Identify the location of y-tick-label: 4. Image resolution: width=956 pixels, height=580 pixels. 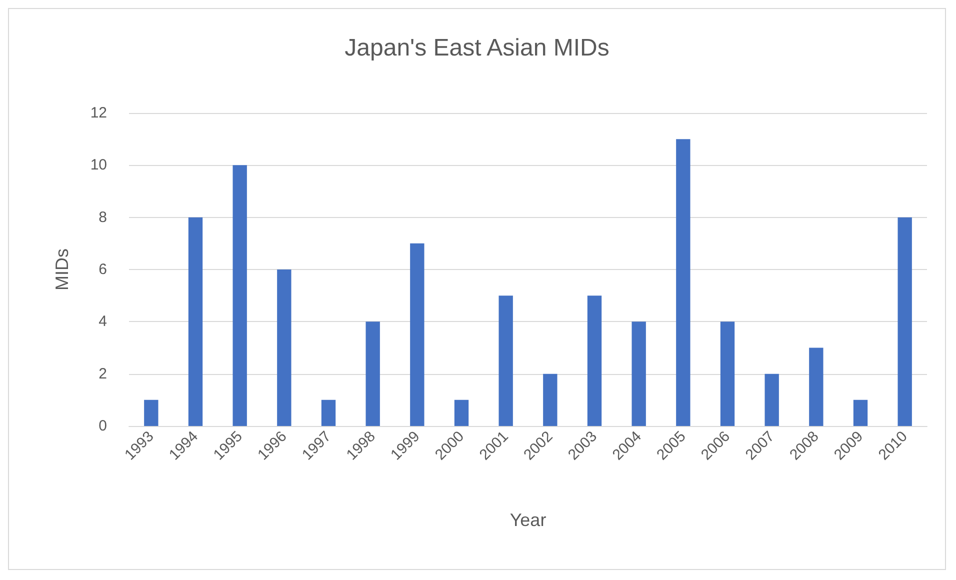
(102, 321).